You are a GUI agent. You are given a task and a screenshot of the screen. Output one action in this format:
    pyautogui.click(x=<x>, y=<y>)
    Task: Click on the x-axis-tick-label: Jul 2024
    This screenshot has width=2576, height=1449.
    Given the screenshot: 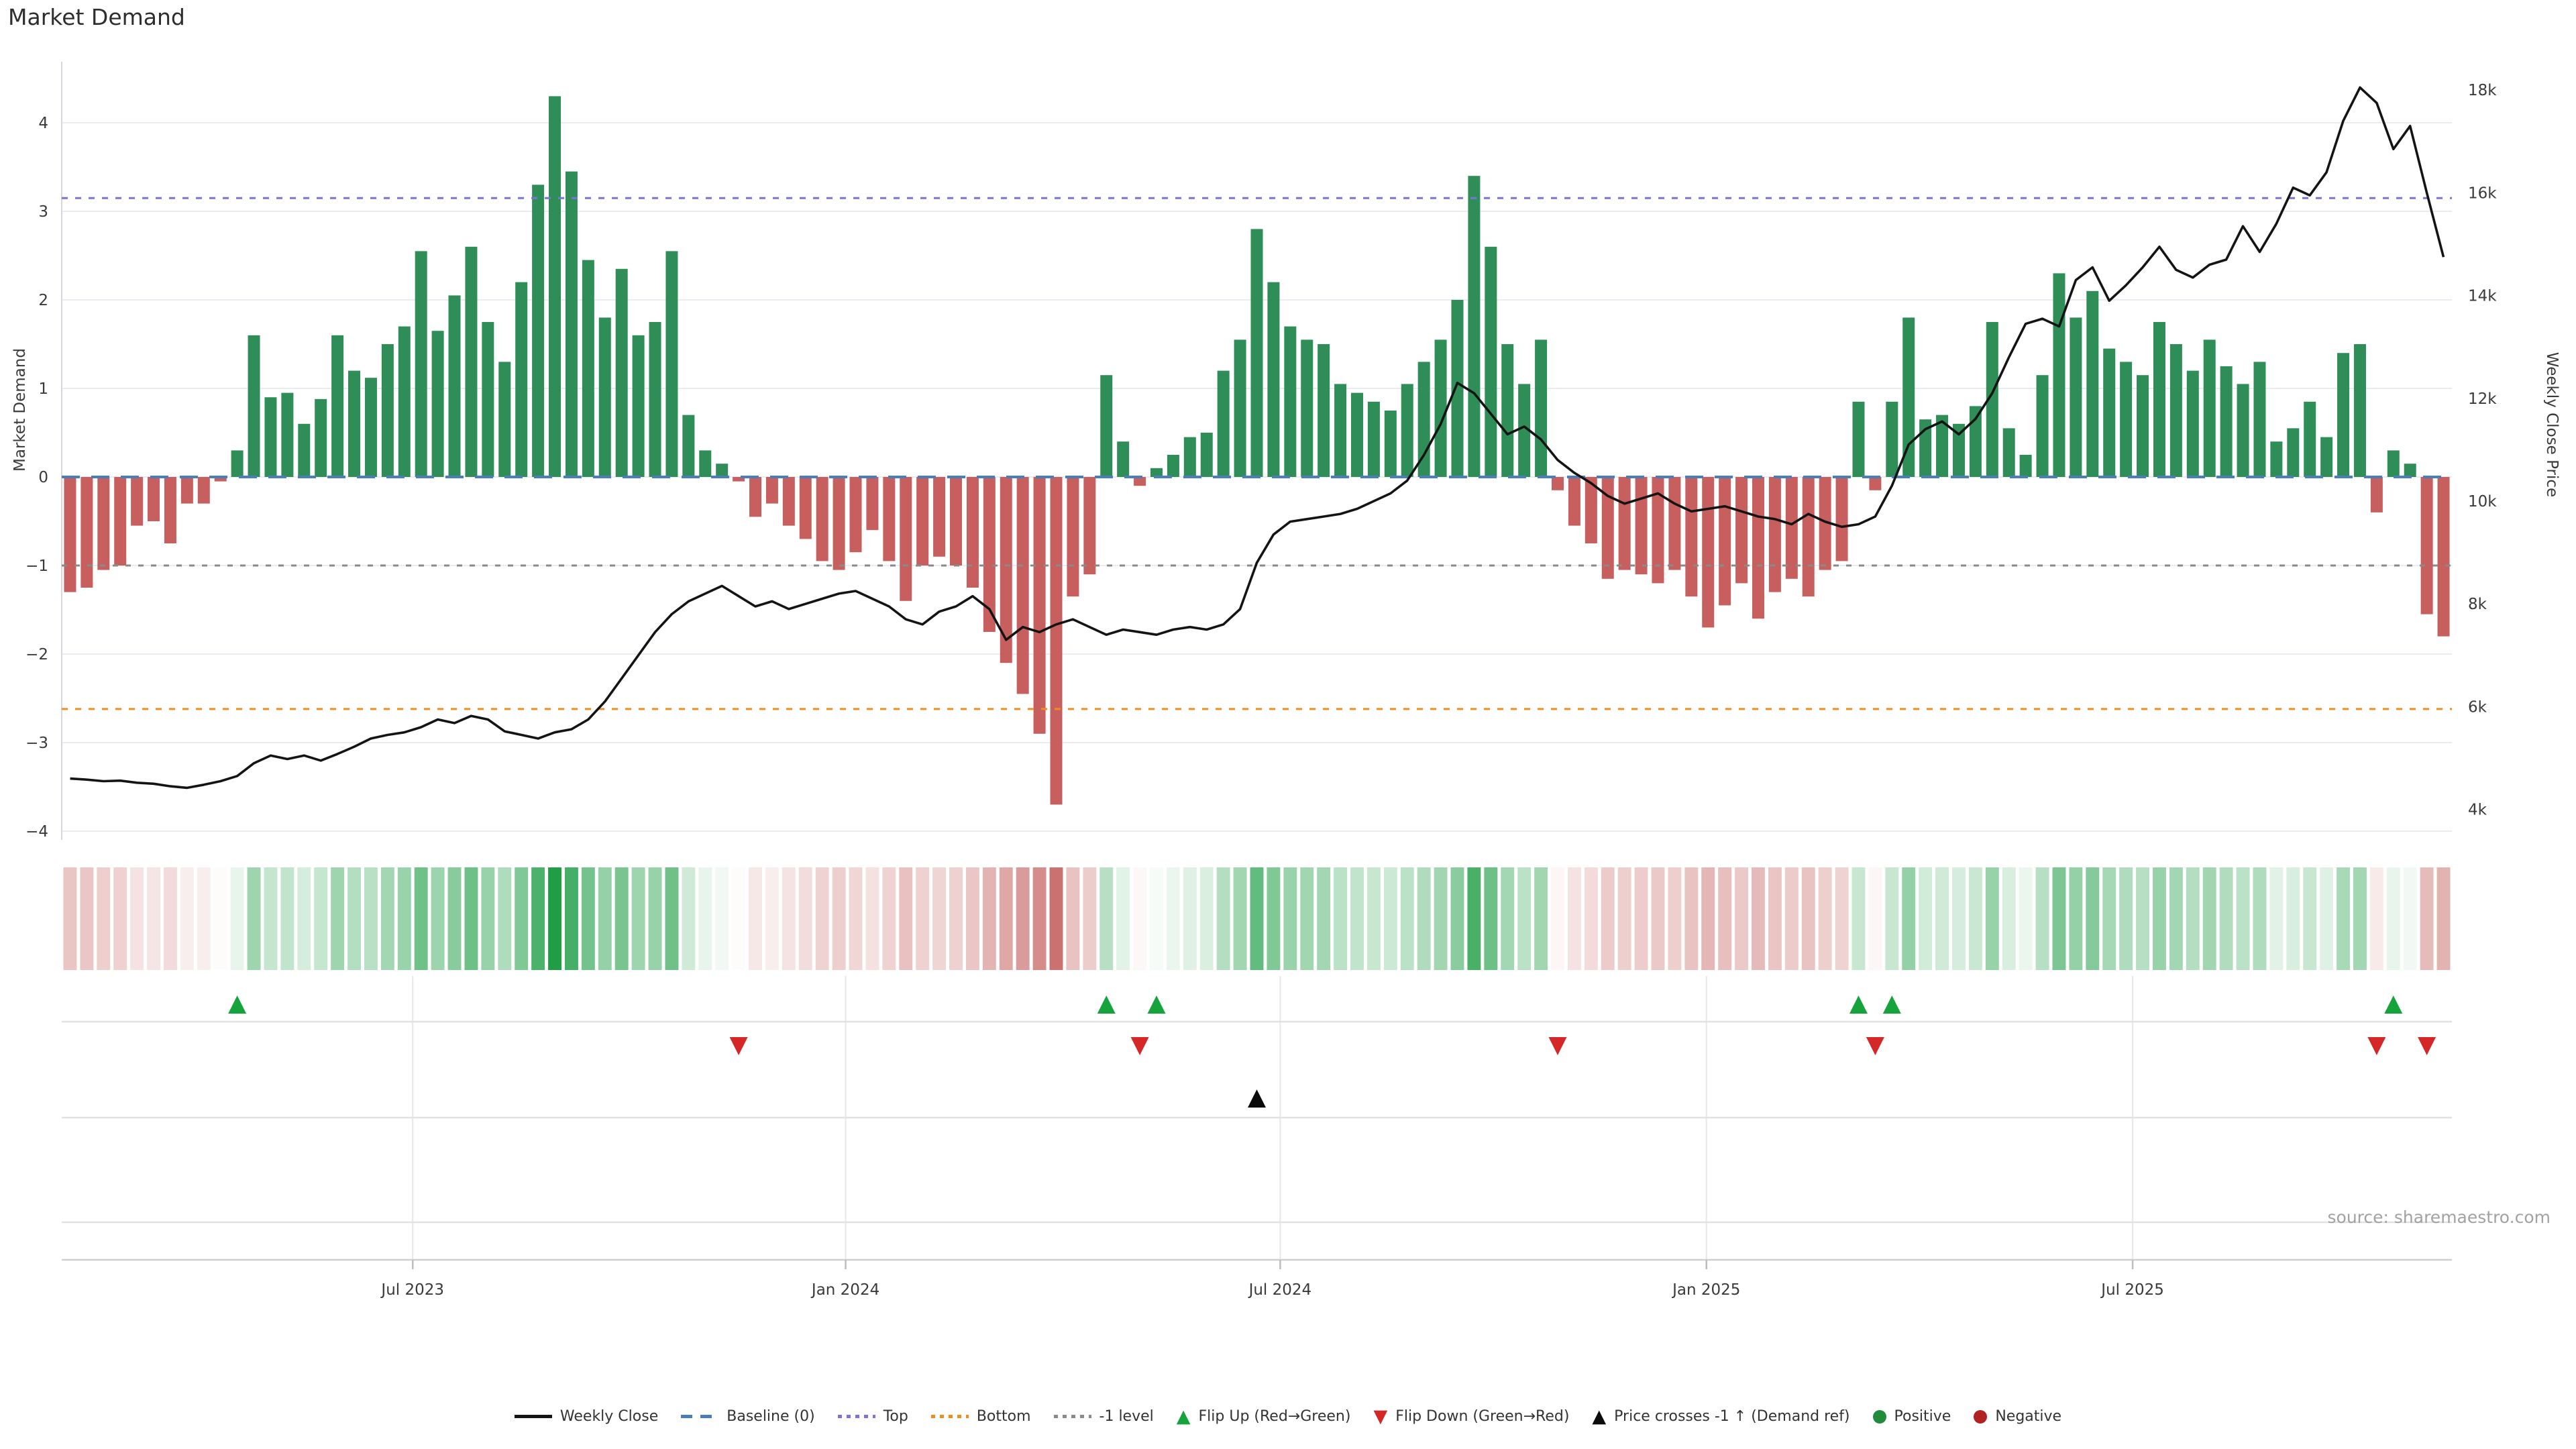 What is the action you would take?
    pyautogui.click(x=1280, y=1290)
    